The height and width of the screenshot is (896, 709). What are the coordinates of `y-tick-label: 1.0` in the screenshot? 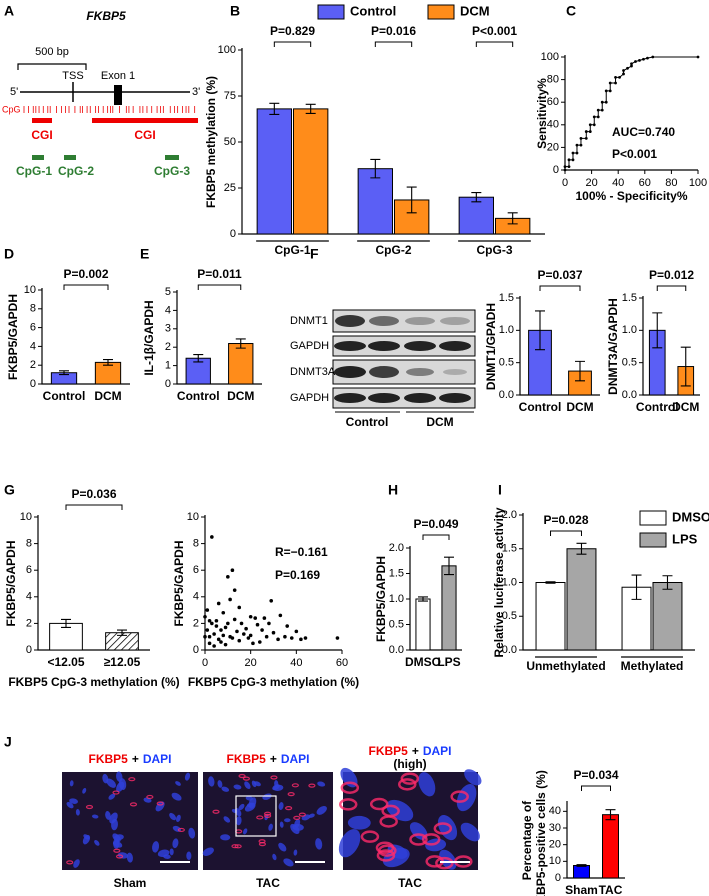 It's located at (509, 582).